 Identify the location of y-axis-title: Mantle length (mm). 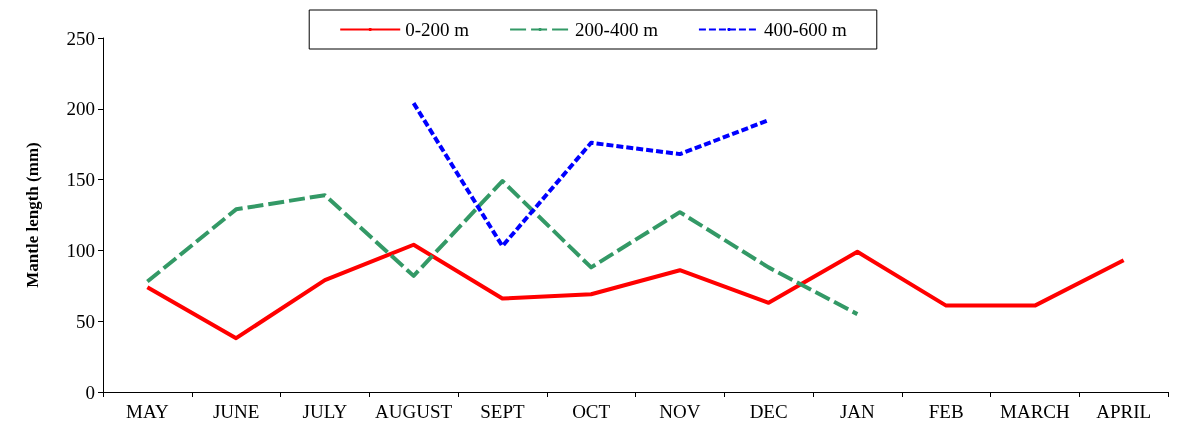
(32, 215).